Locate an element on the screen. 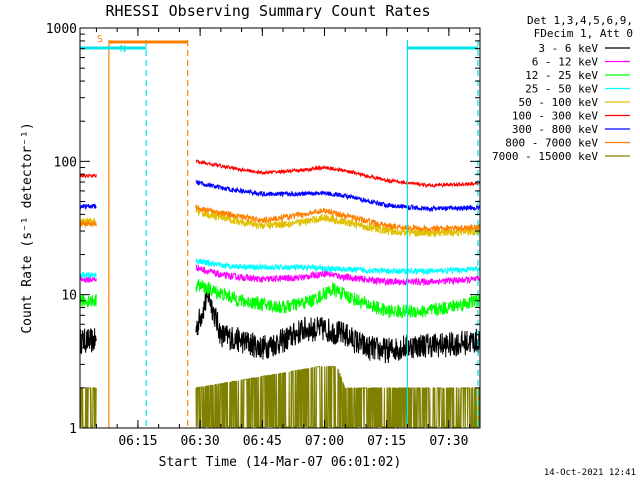 Image resolution: width=640 pixels, height=480 pixels. y-tick-label-0: 1 is located at coordinates (73, 429).